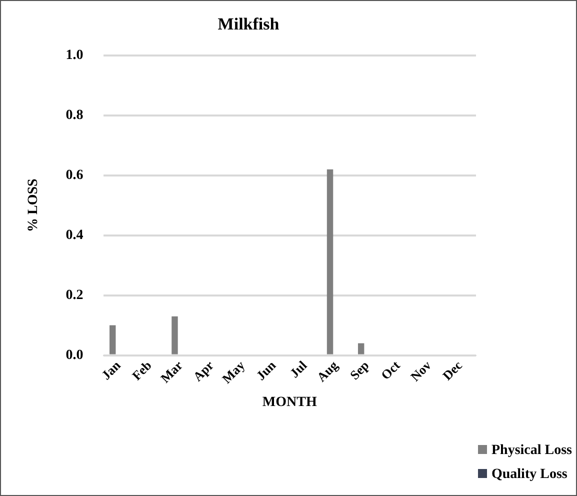  Describe the element at coordinates (531, 451) in the screenshot. I see `legend-label: Physical Loss` at that location.